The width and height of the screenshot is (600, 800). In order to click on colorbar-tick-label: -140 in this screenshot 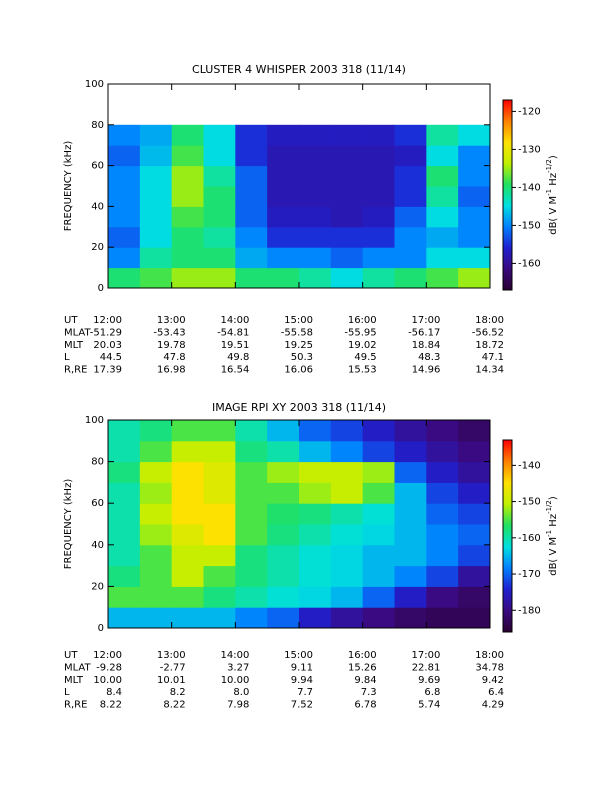, I will do `click(529, 465)`.